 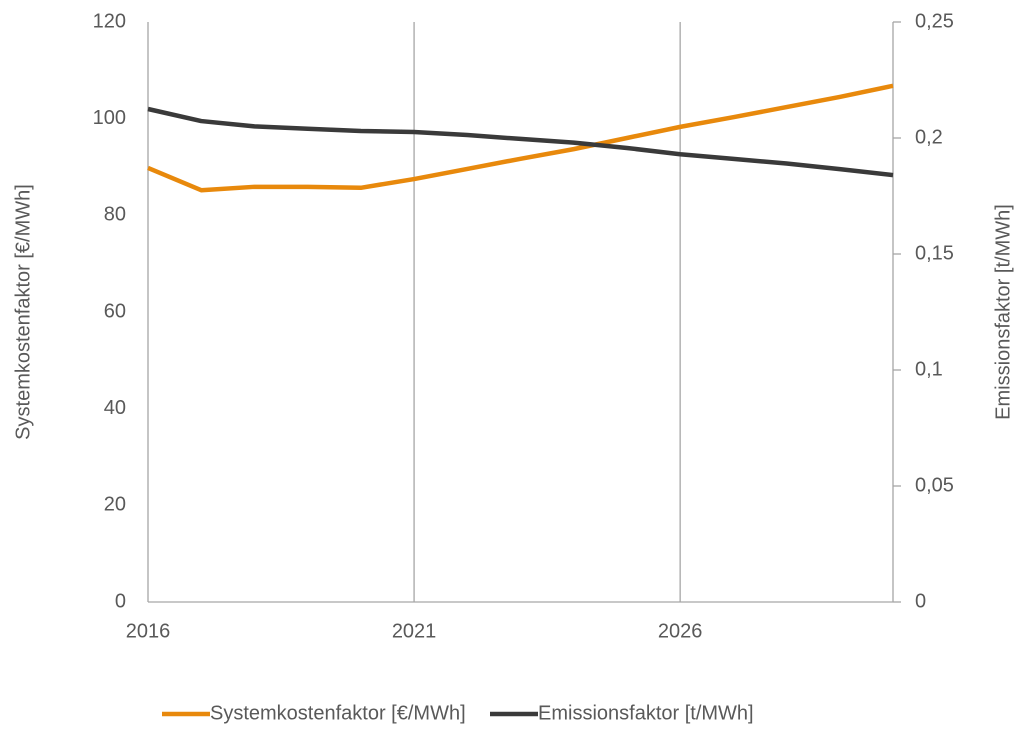 What do you see at coordinates (120, 601) in the screenshot?
I see `y-tick-label: 0` at bounding box center [120, 601].